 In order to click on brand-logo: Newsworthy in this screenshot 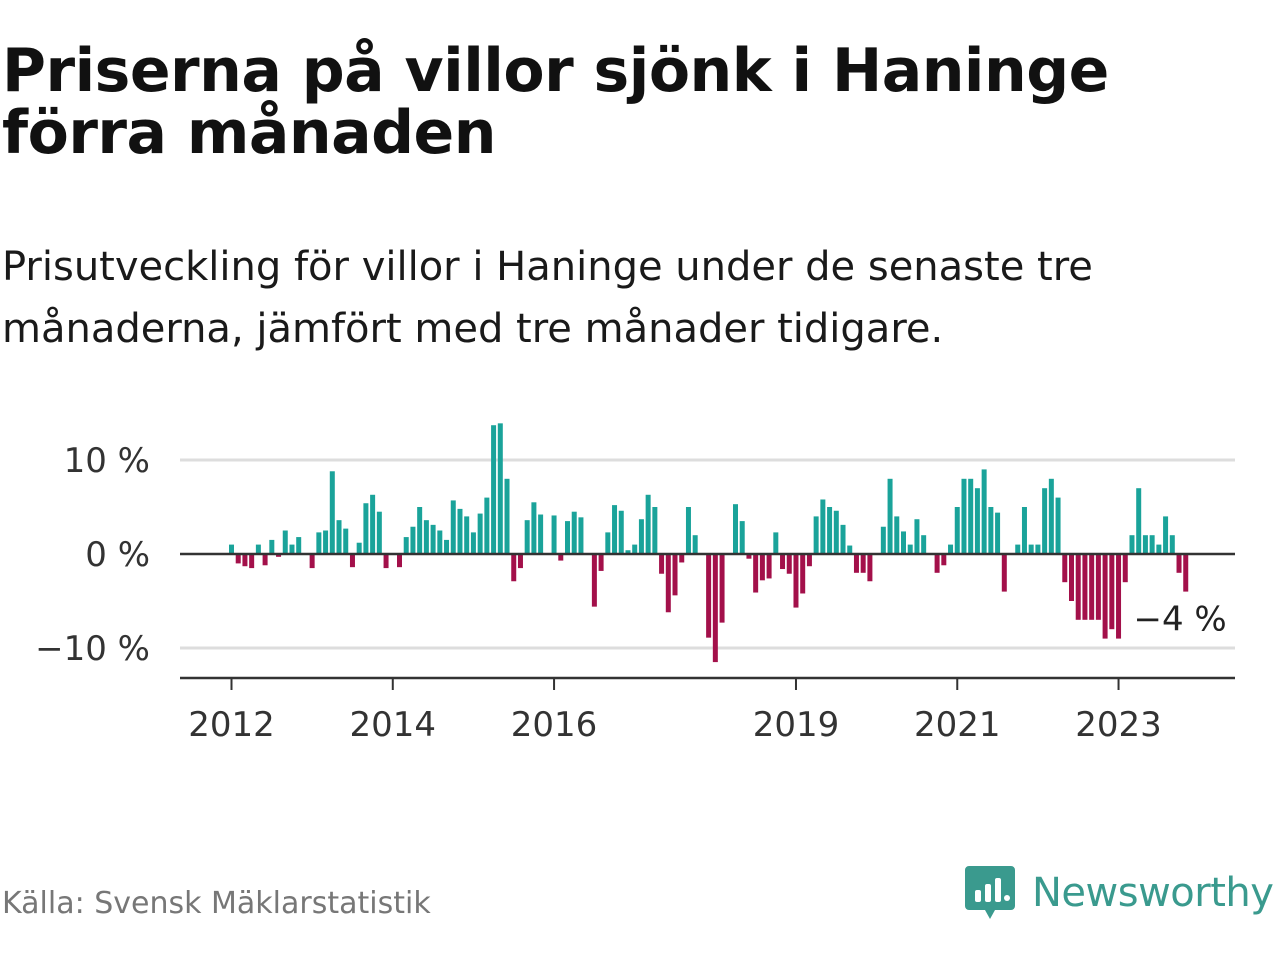, I will do `click(1119, 893)`.